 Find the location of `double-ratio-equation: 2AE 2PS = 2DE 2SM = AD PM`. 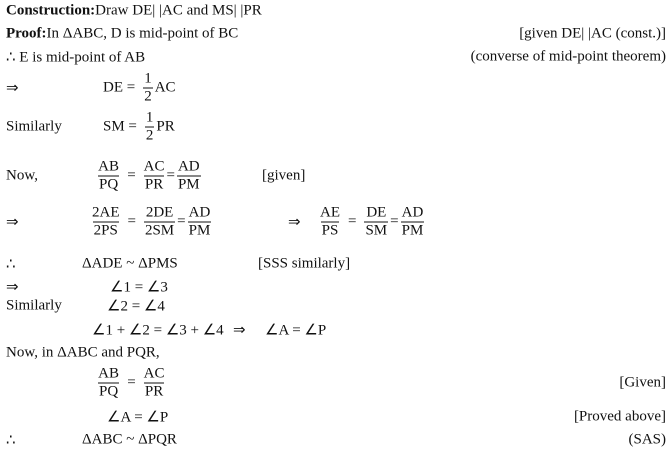

double-ratio-equation: 2AE 2PS = 2DE 2SM = AD PM is located at coordinates (152, 221).